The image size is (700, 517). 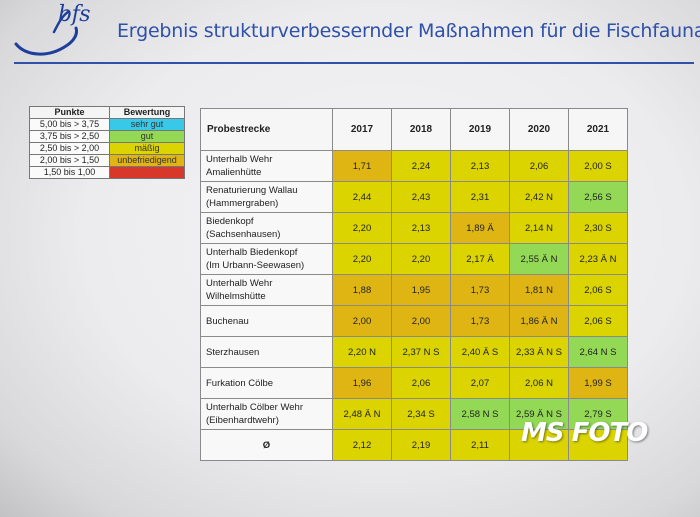 What do you see at coordinates (539, 259) in the screenshot?
I see `score-cell: 2,55 Ä N` at bounding box center [539, 259].